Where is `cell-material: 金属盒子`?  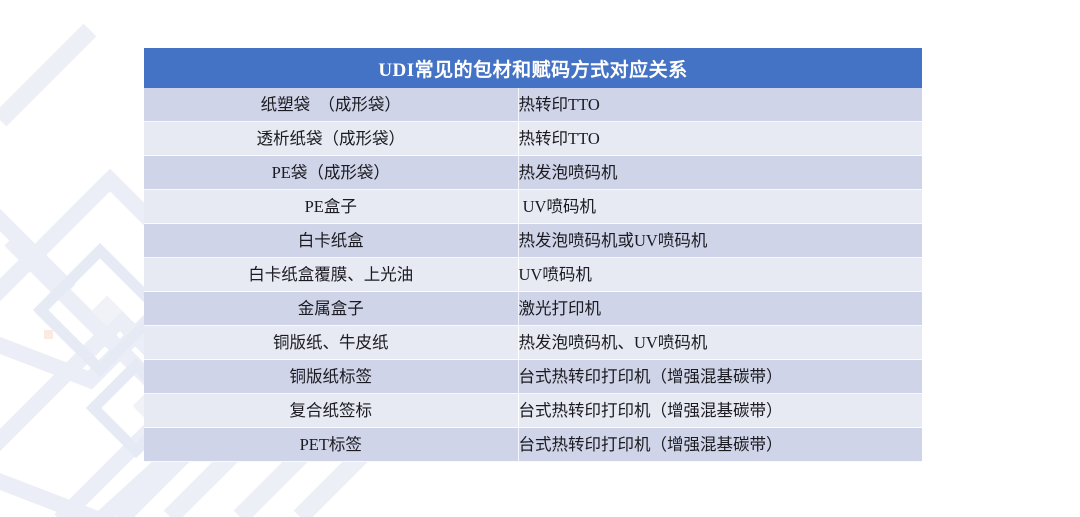
cell-material: 金属盒子 is located at coordinates (331, 309).